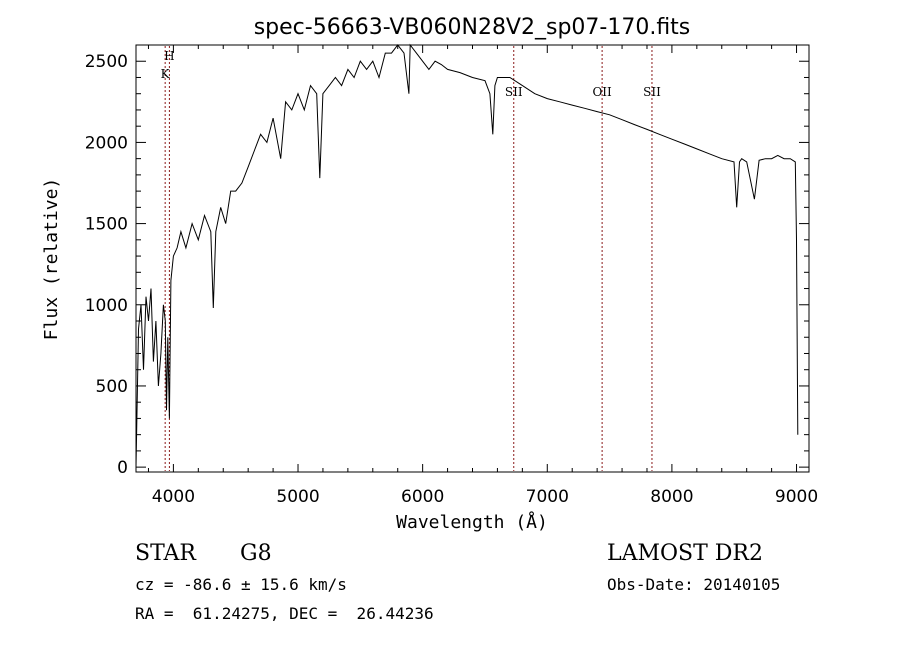 Image resolution: width=900 pixels, height=649 pixels. What do you see at coordinates (106, 306) in the screenshot?
I see `y-tick-label: 1000` at bounding box center [106, 306].